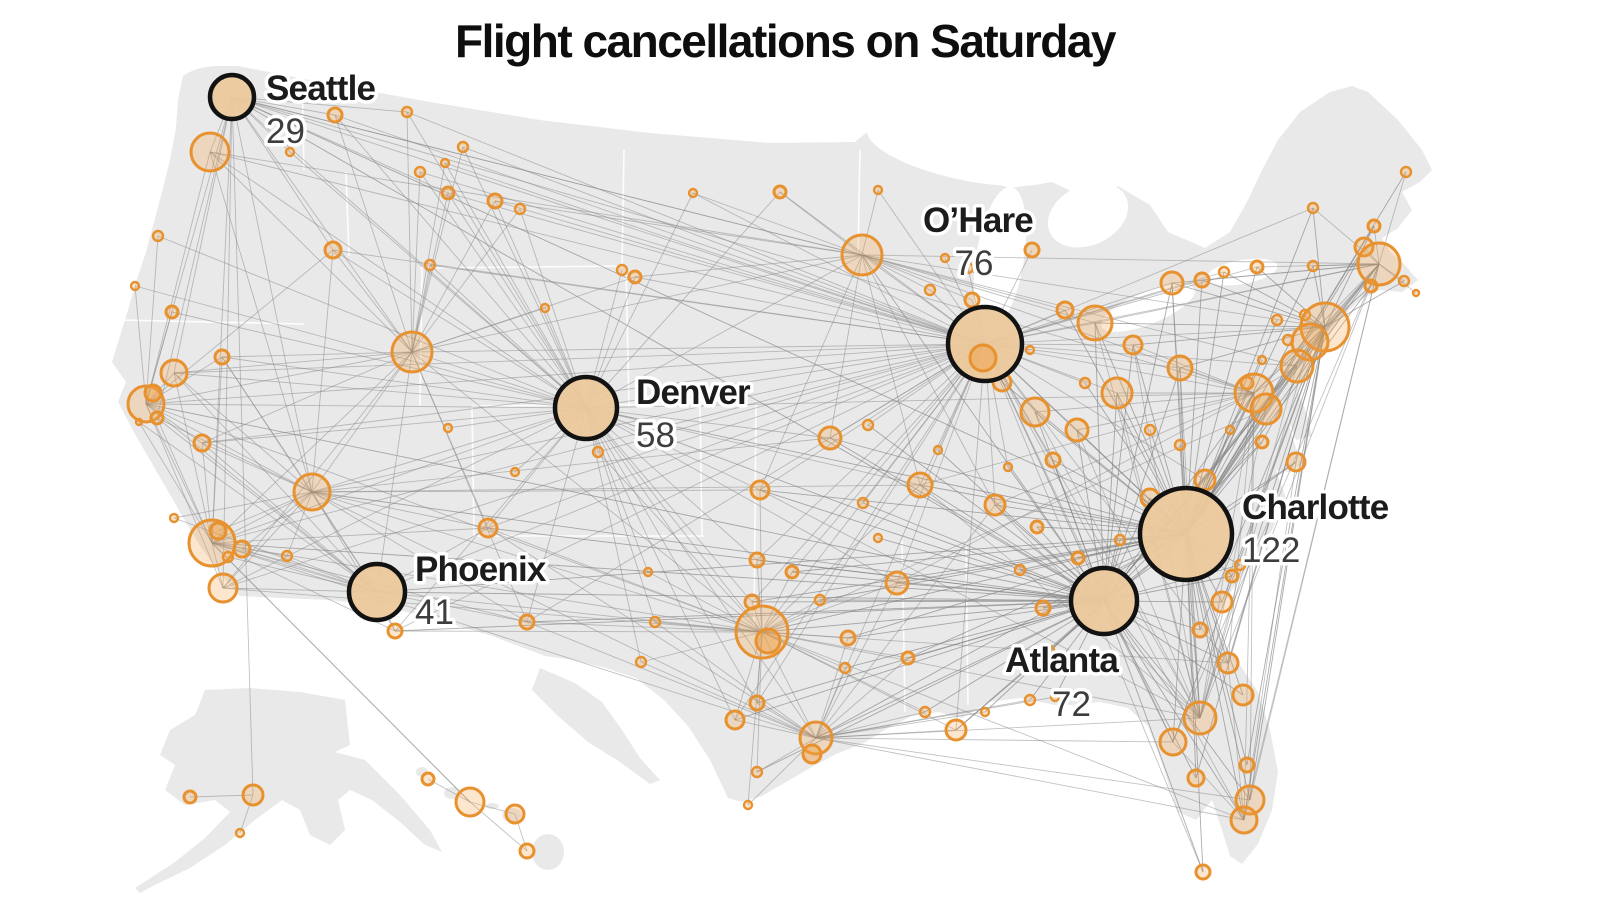 This screenshot has height=900, width=1600. I want to click on route-sea-boi, so click(282, 173).